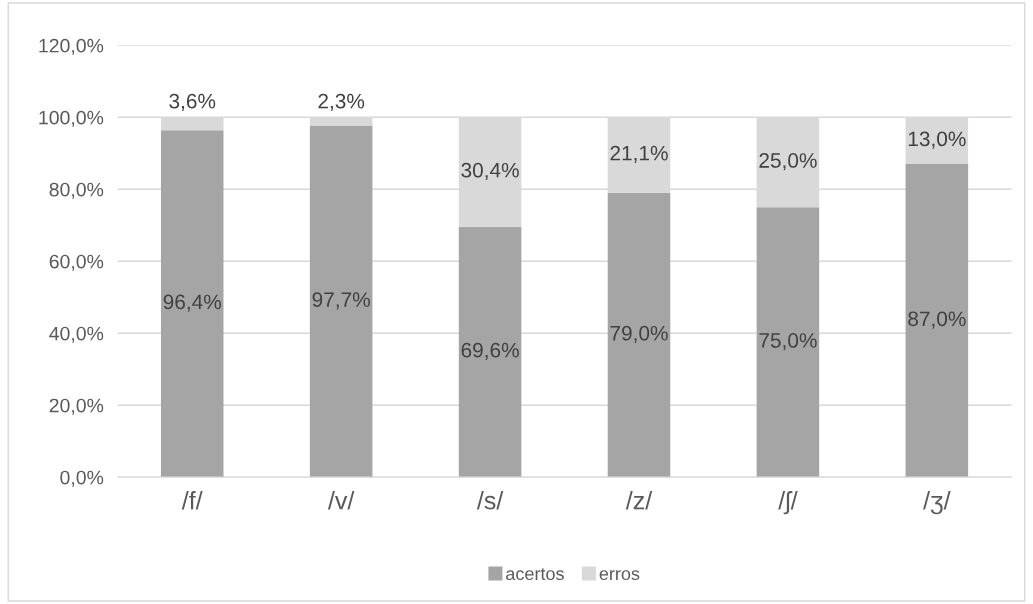 The width and height of the screenshot is (1033, 604). I want to click on x-tick-label: /ʃ/, so click(788, 503).